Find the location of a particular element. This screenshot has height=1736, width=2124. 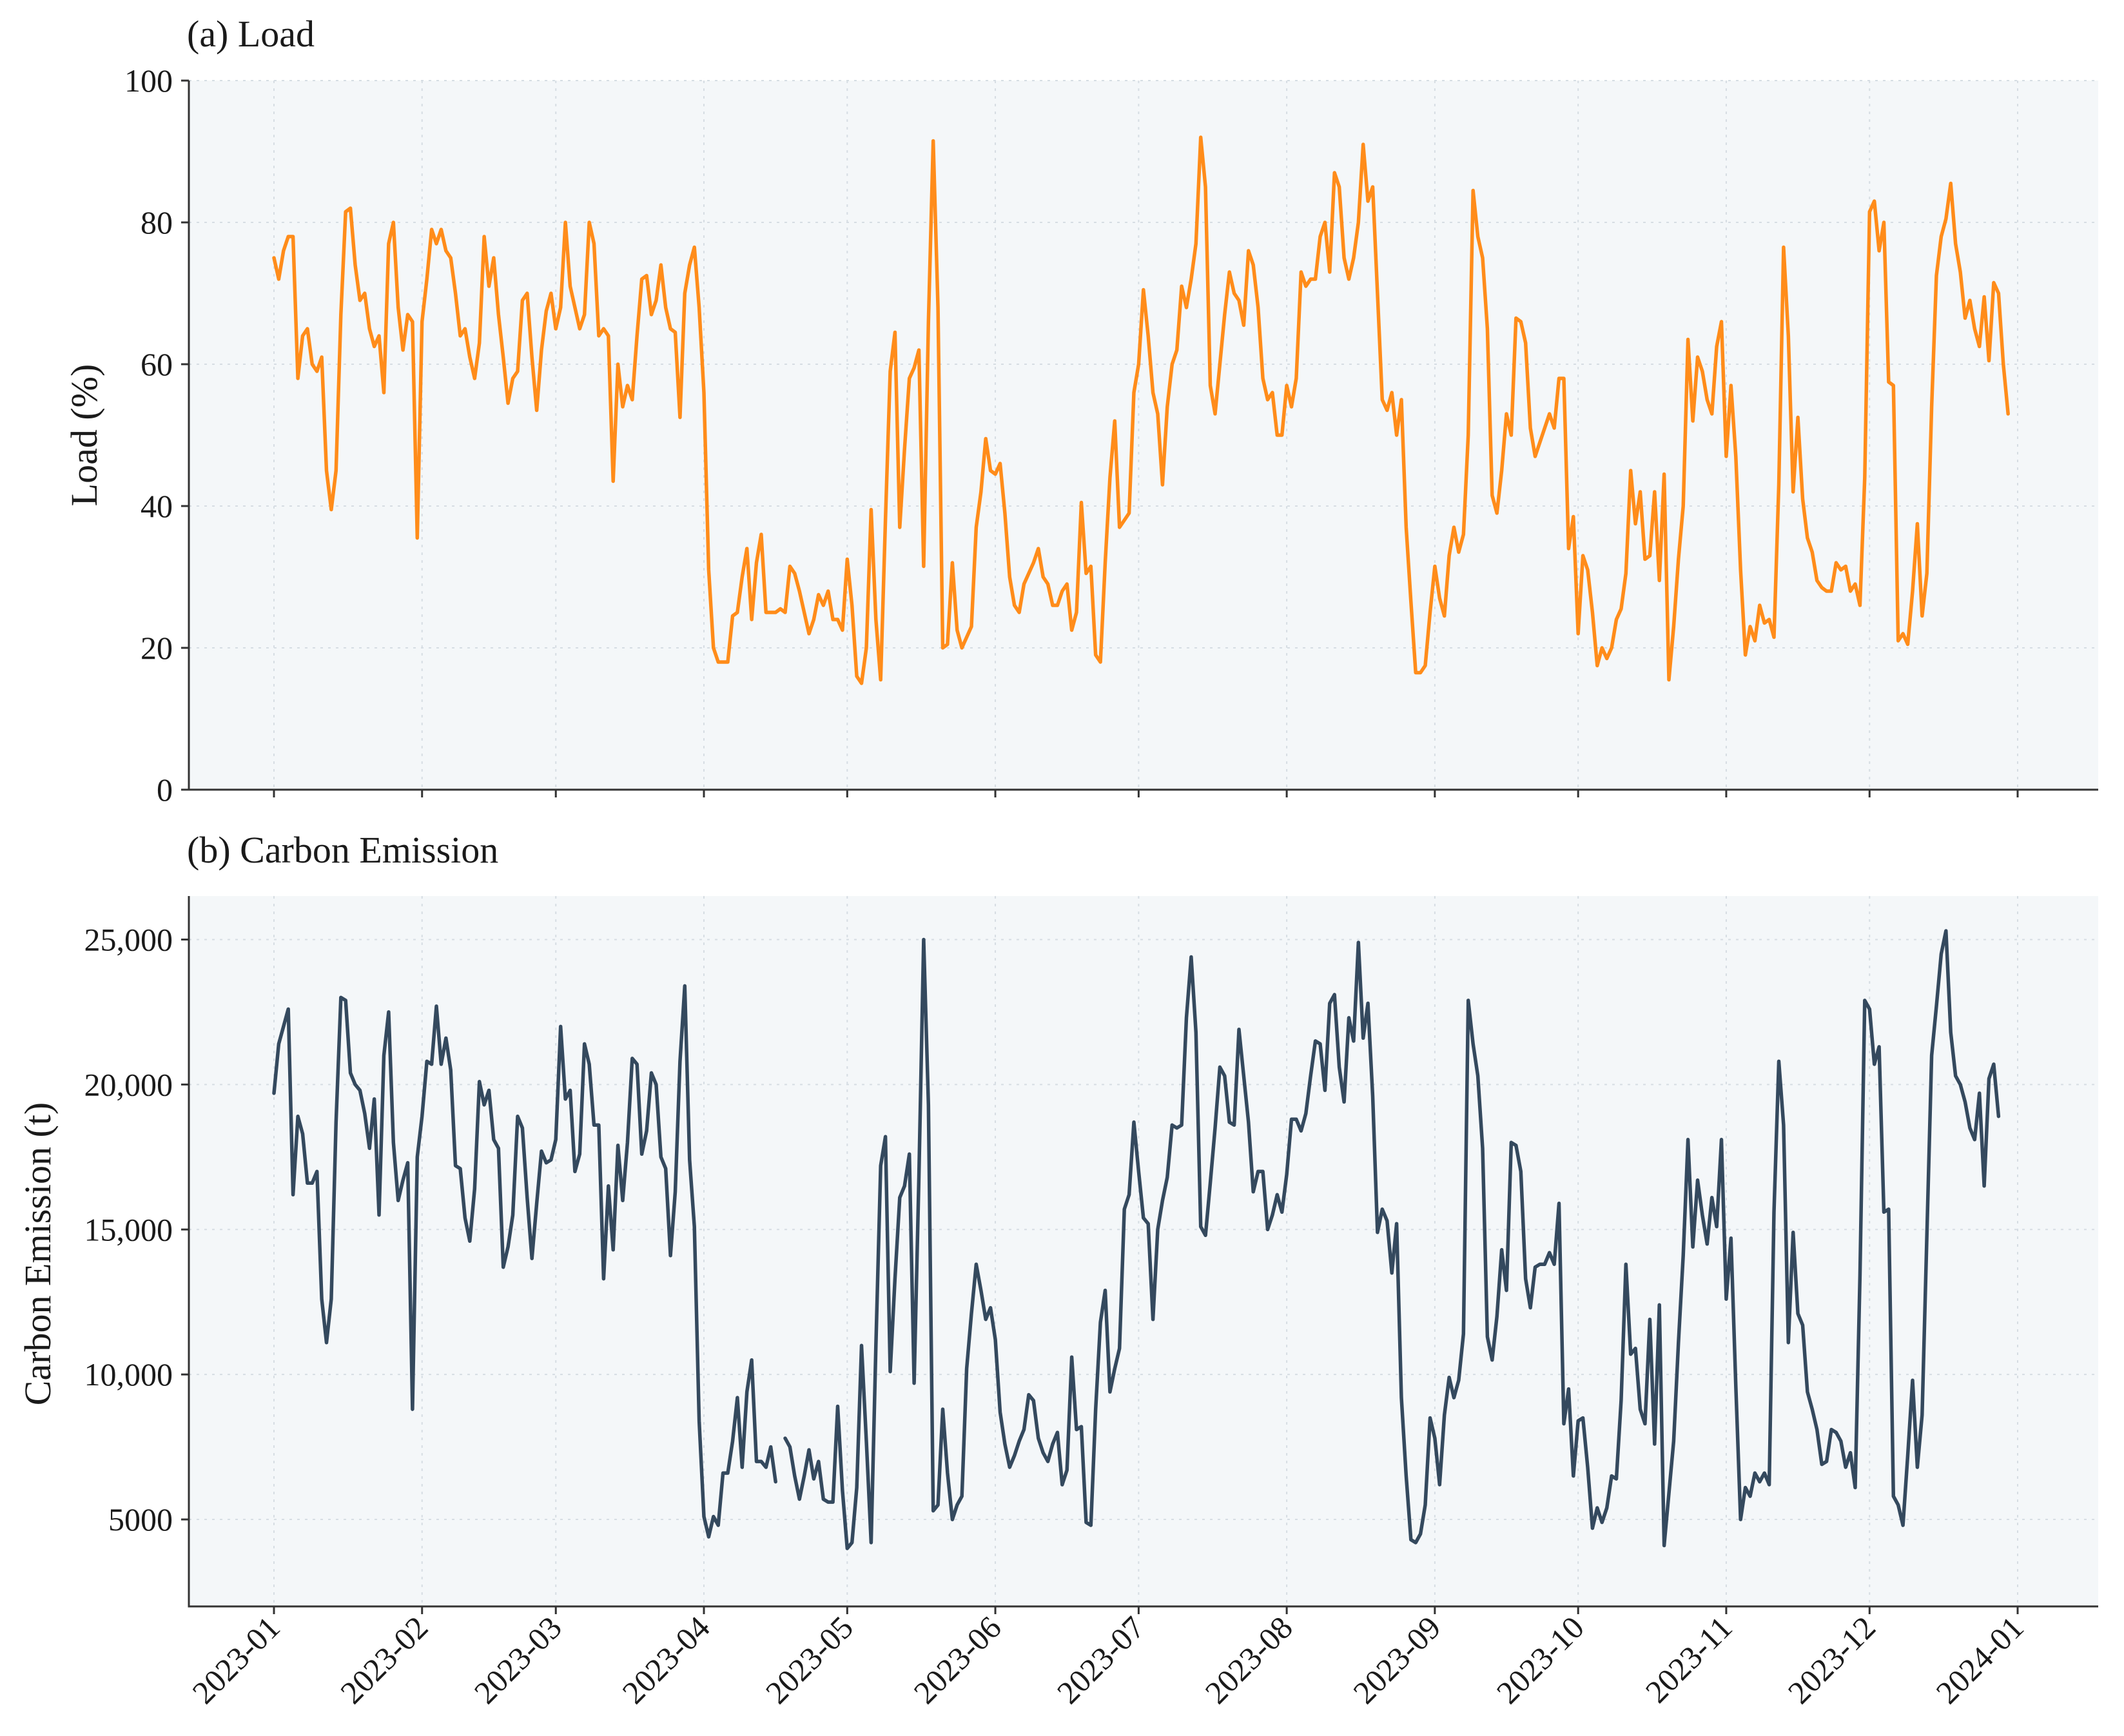

load-ytick-label-5: 100 is located at coordinates (148, 81).